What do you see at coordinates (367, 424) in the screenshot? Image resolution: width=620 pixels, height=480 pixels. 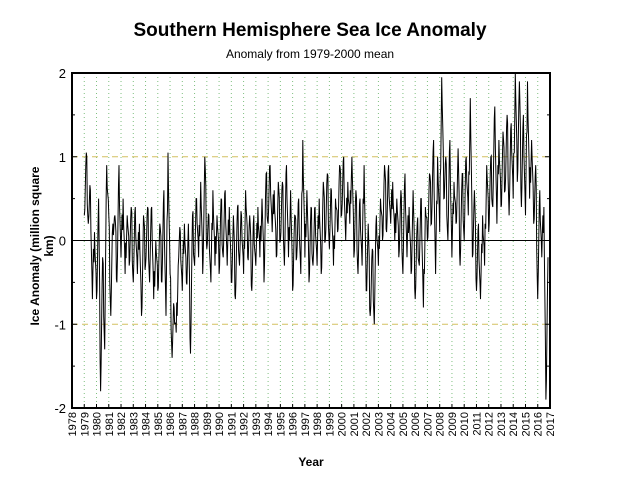 I see `x-tick-label: 2002` at bounding box center [367, 424].